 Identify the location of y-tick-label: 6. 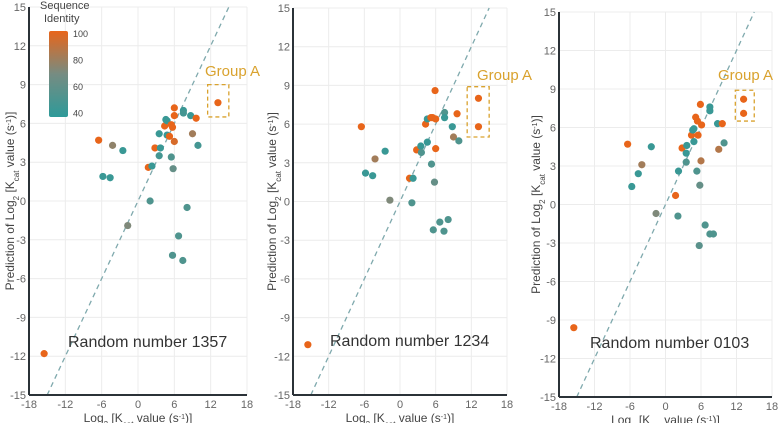
(23, 124).